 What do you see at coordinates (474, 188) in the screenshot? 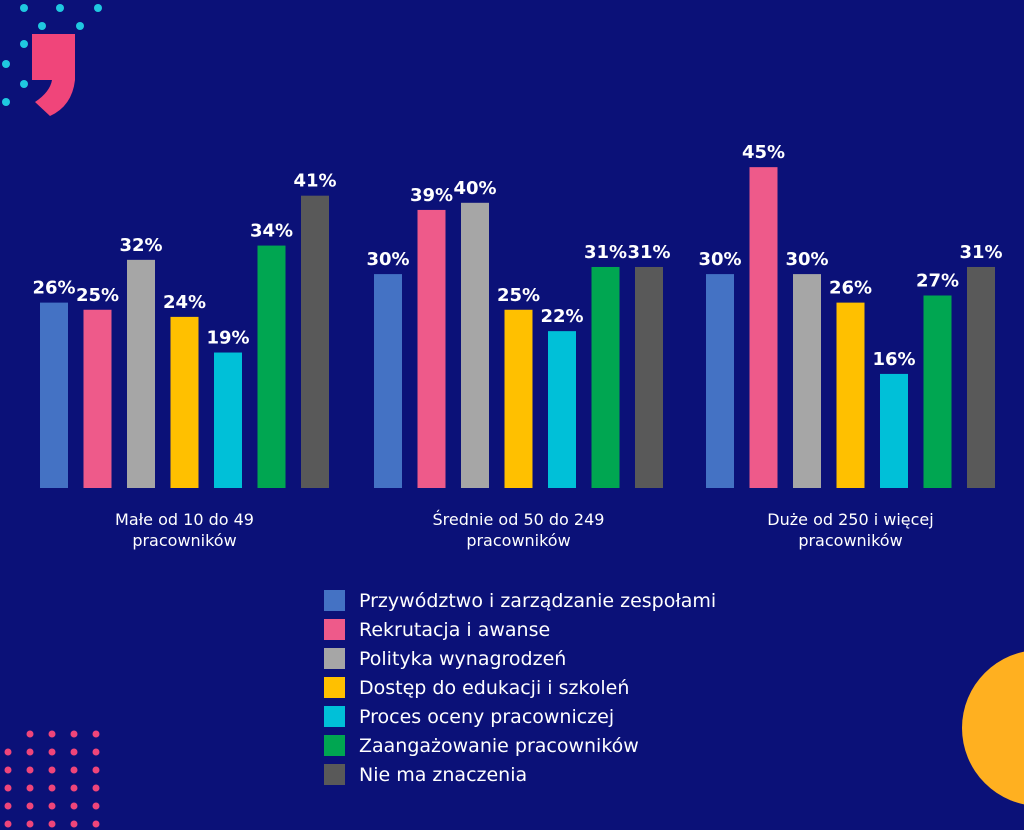
I see `data-label: 40%` at bounding box center [474, 188].